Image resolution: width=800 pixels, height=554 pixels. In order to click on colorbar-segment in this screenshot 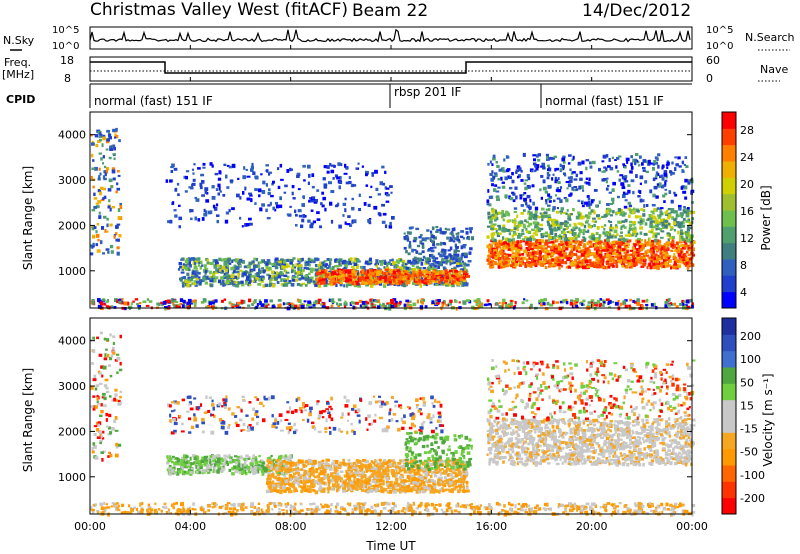, I will do `click(729, 218)`.